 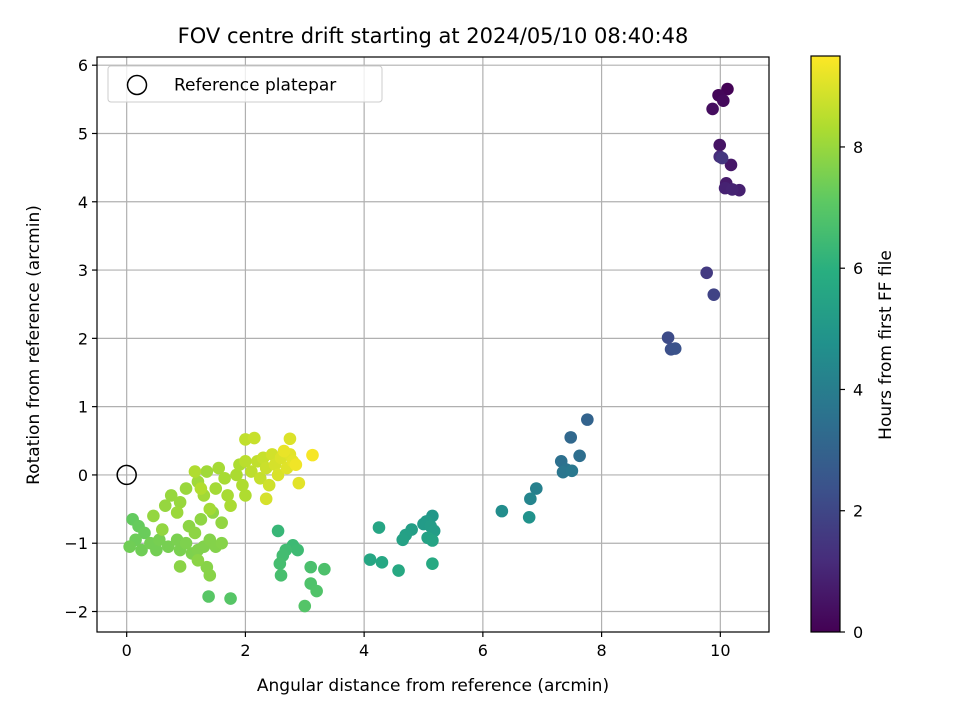 I want to click on colorbar-bar, so click(x=825, y=344).